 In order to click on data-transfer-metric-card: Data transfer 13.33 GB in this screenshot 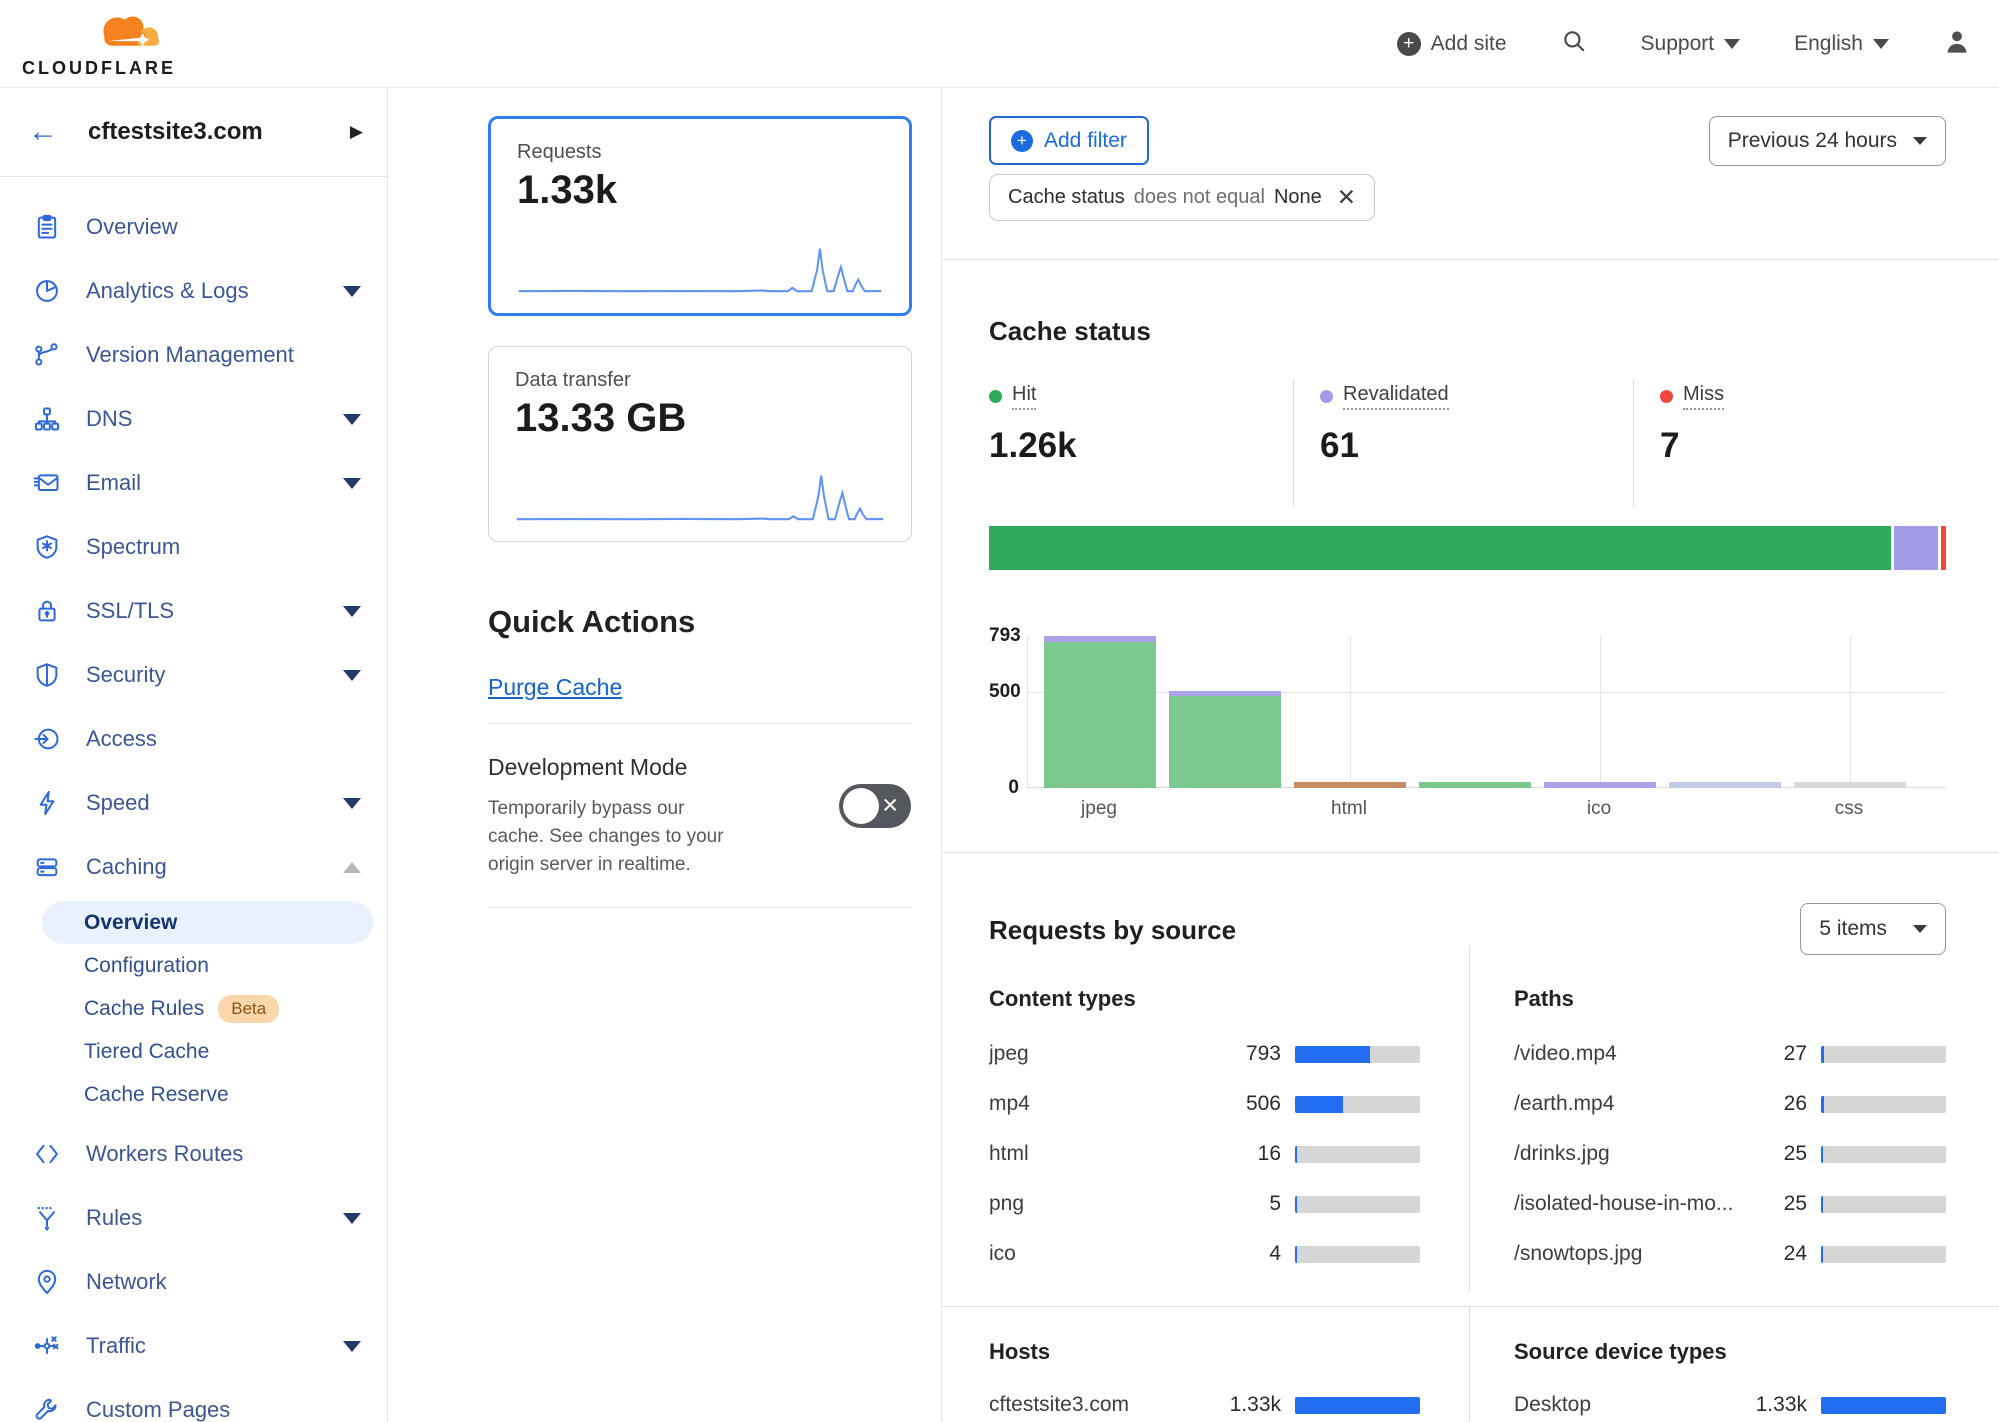, I will do `click(700, 444)`.